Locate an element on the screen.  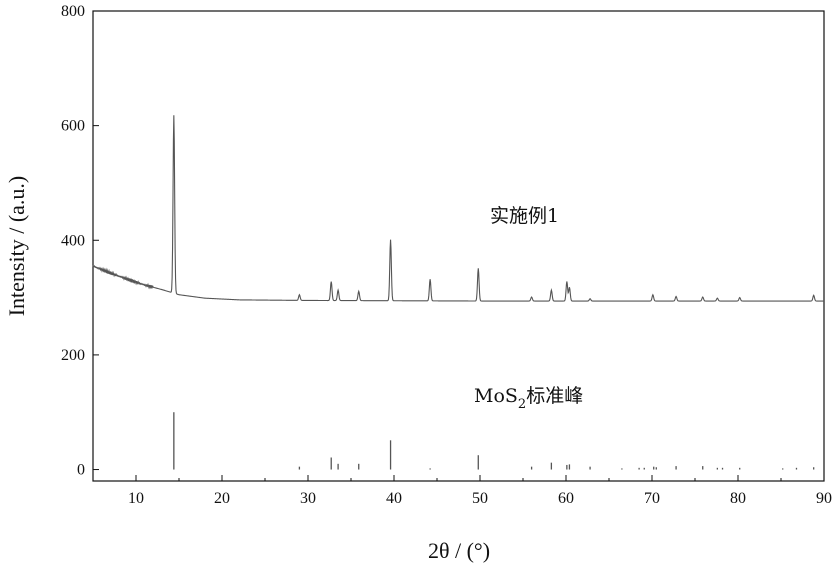
annotation-reference-label: MoS2标准峰 is located at coordinates (528, 398).